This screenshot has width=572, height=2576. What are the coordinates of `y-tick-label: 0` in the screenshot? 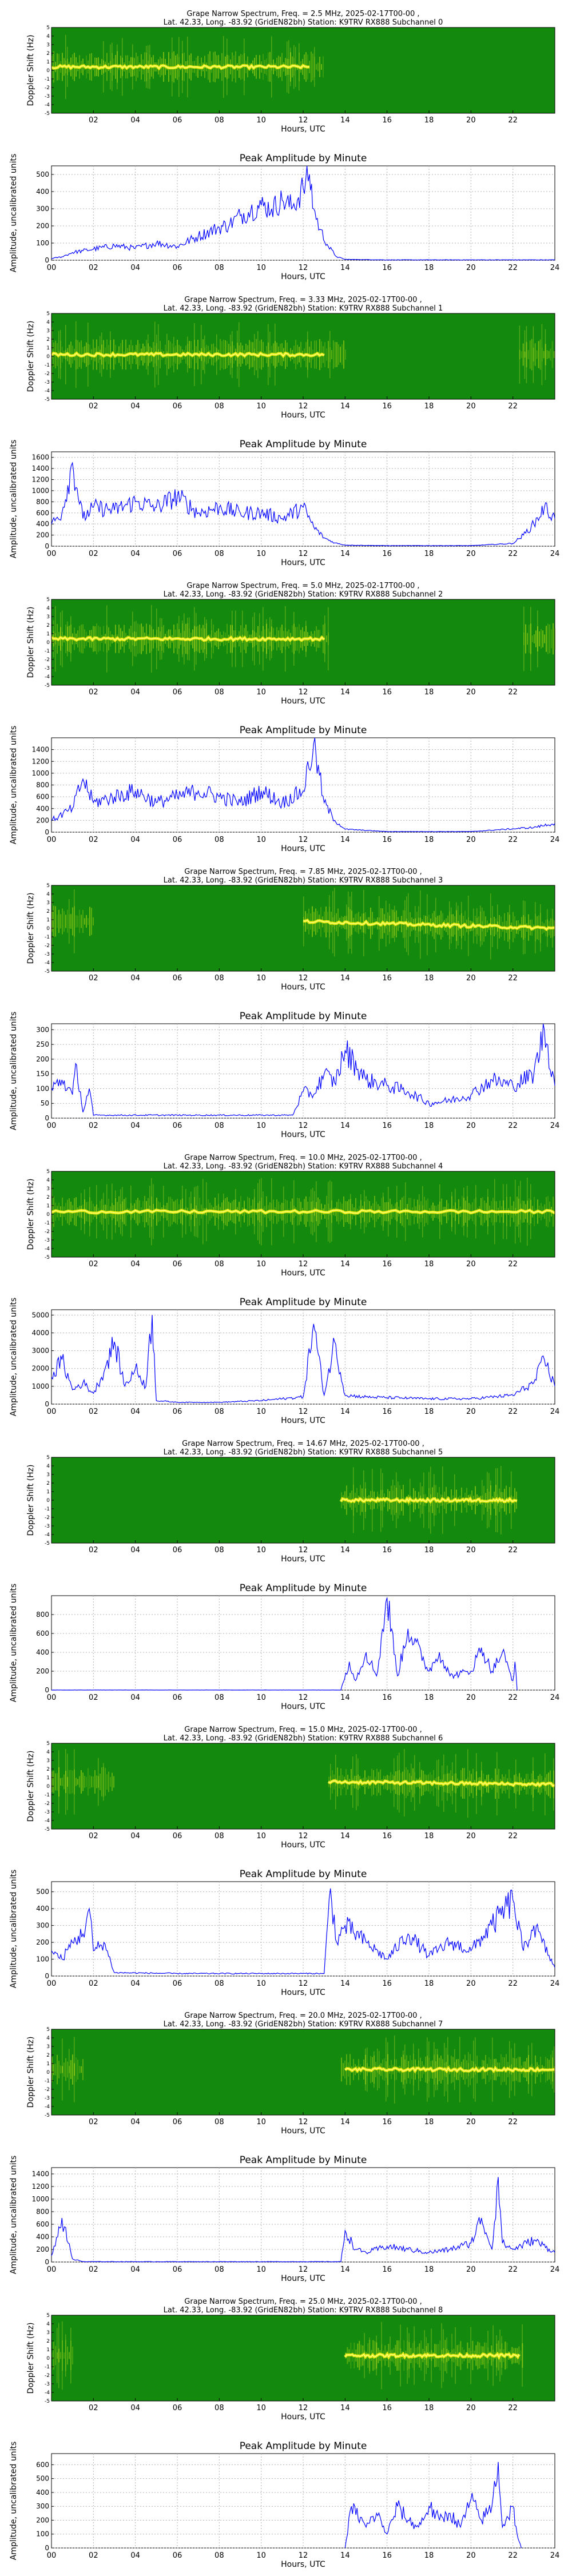 It's located at (48, 1501).